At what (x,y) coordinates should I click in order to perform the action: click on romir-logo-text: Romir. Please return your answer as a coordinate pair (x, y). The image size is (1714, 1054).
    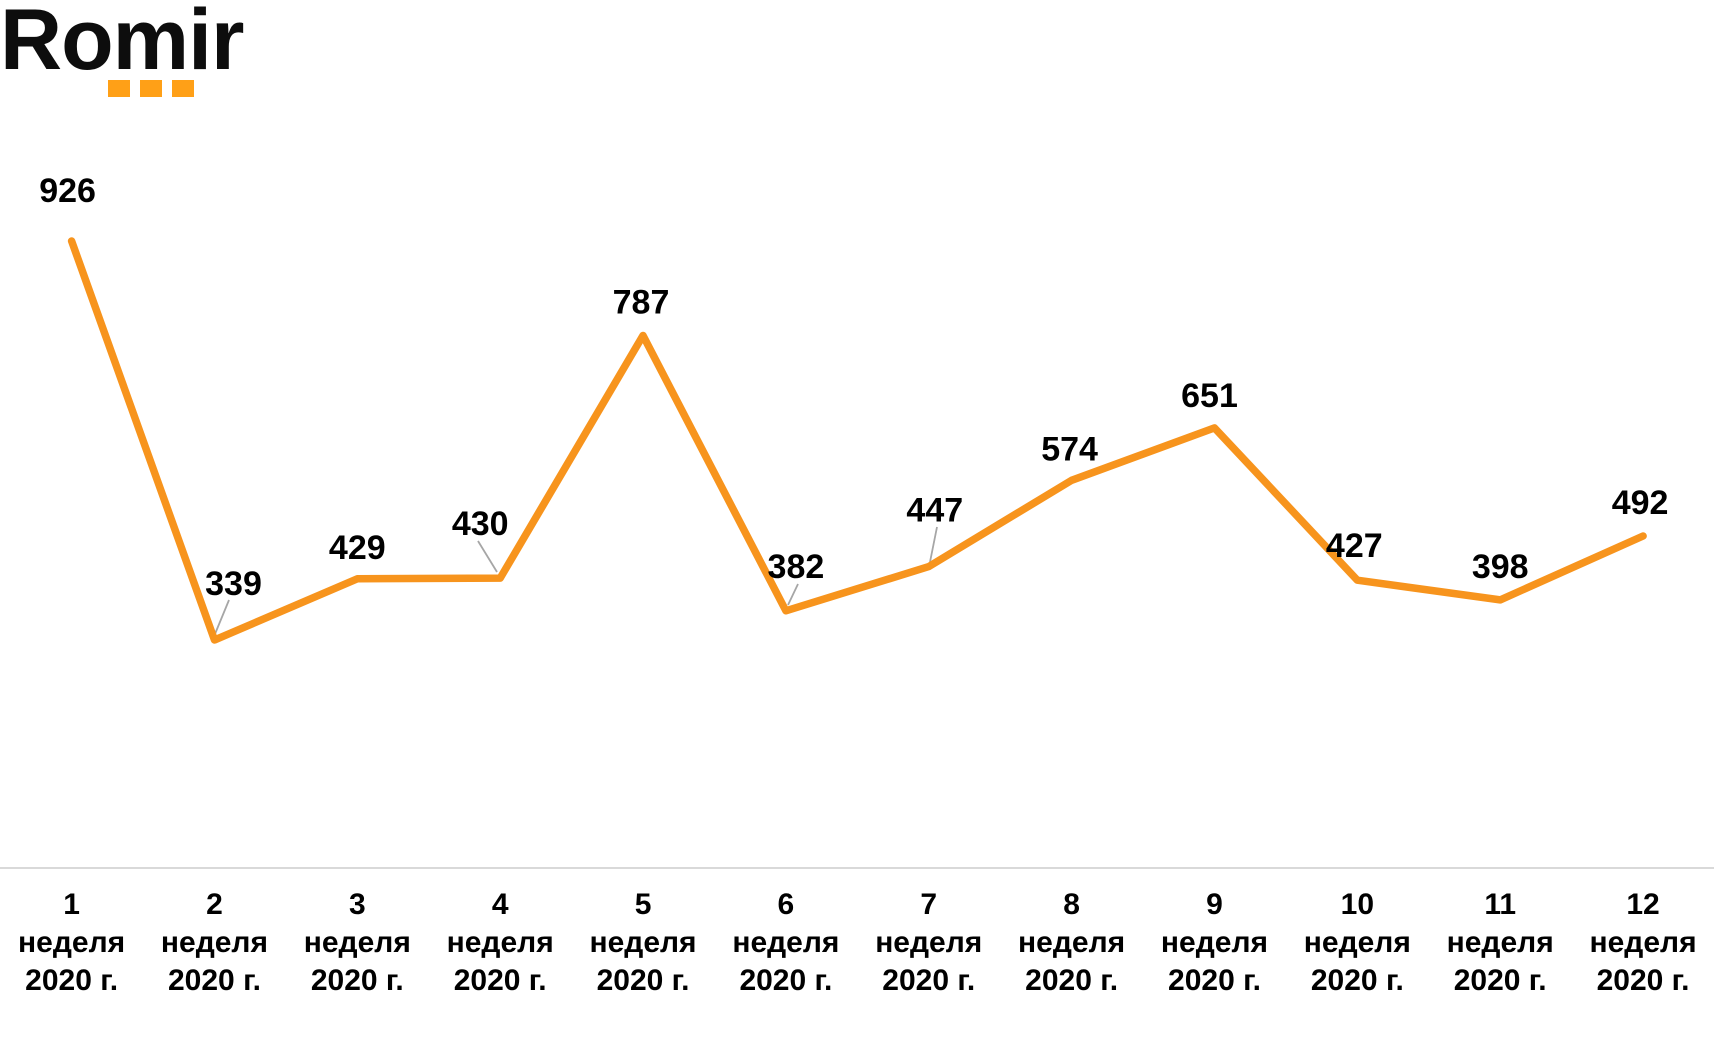
    Looking at the image, I should click on (122, 44).